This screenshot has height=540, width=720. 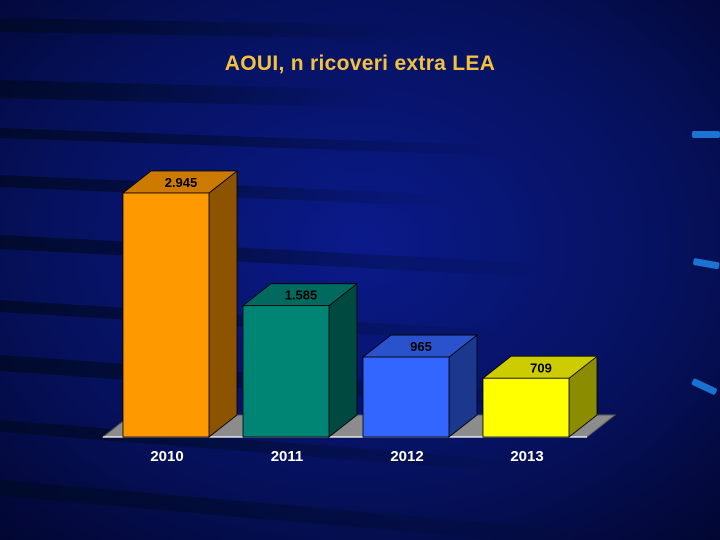 I want to click on data-label: 965, so click(x=421, y=346).